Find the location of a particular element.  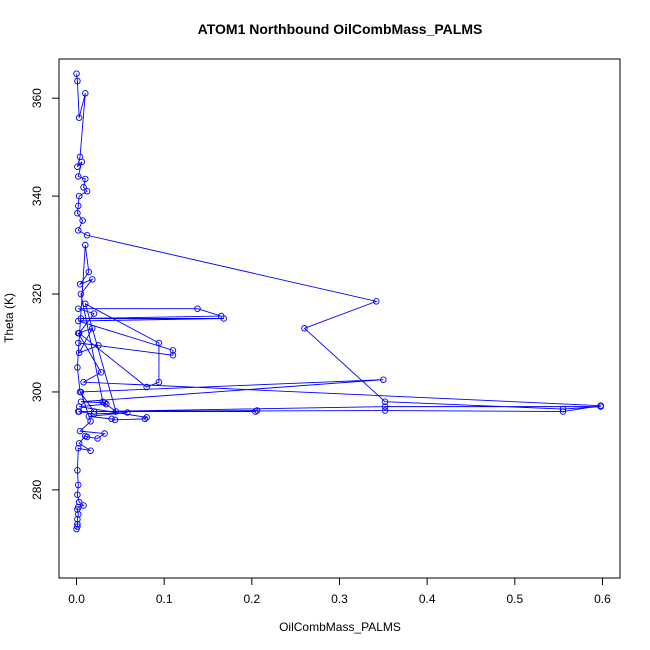

x-tick-label: 0.5 is located at coordinates (514, 599).